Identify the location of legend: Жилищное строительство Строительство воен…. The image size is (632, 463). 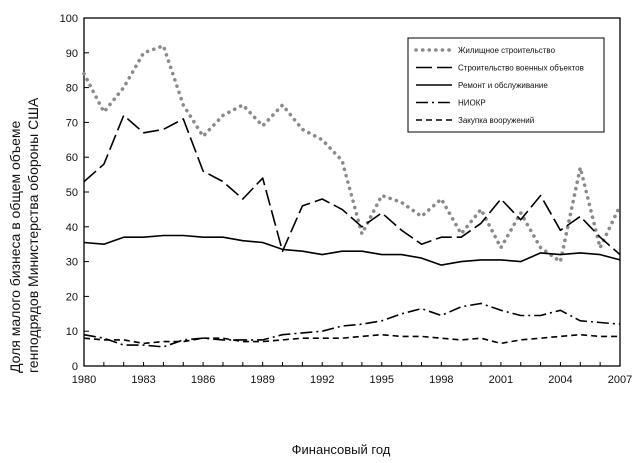
(506, 85).